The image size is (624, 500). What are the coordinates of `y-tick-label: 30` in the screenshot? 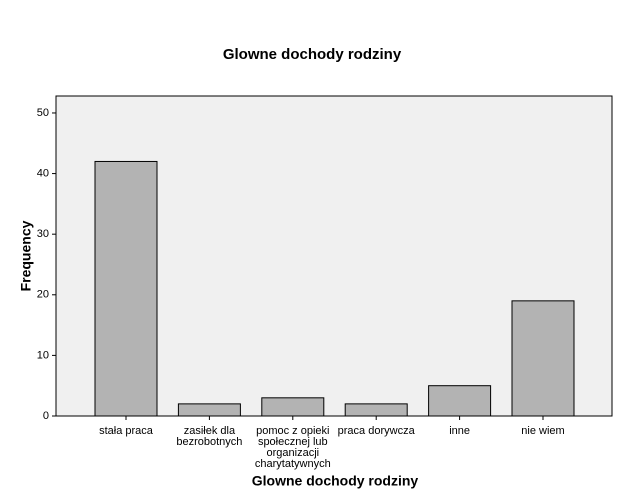 It's located at (43, 234).